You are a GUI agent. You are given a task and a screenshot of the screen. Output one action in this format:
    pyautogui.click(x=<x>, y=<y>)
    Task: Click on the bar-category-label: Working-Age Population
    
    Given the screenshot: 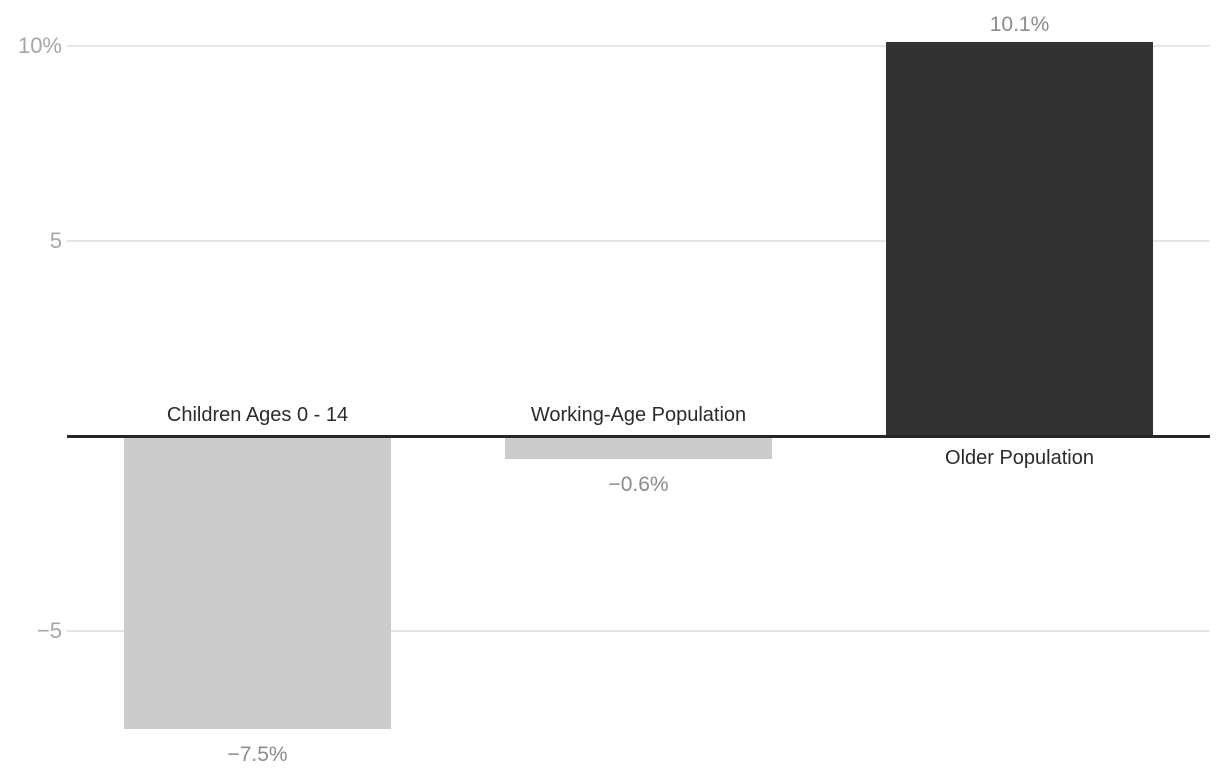 What is the action you would take?
    pyautogui.click(x=638, y=415)
    